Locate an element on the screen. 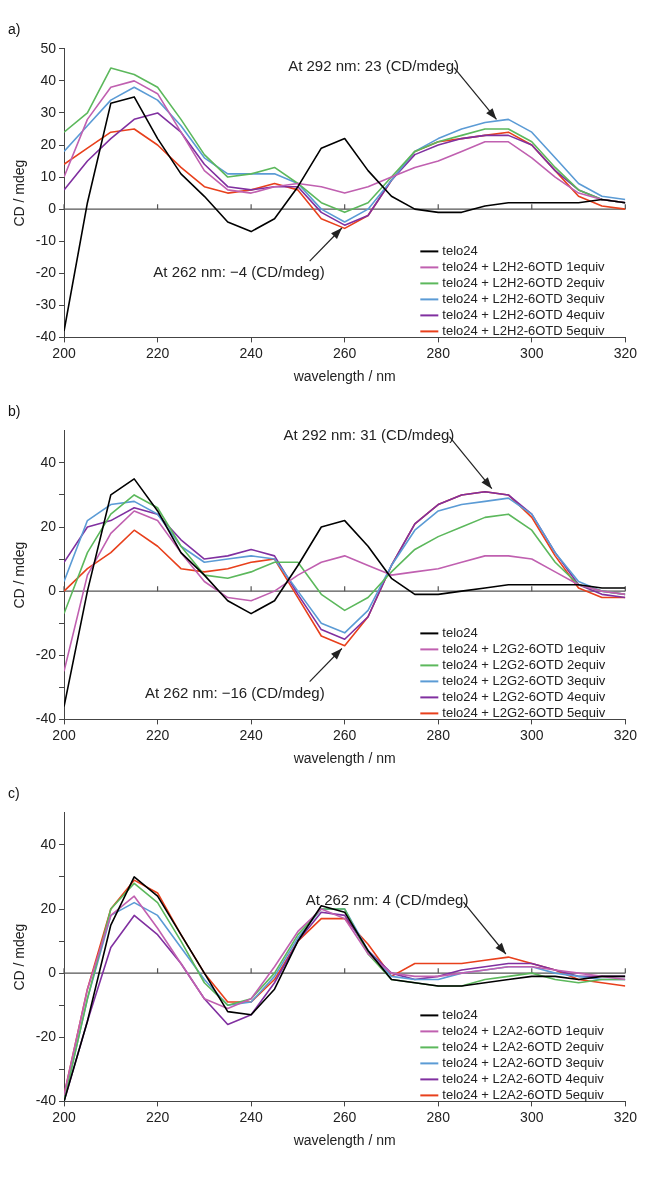 The width and height of the screenshot is (650, 1178). y-tick-label: 10 is located at coordinates (48, 175).